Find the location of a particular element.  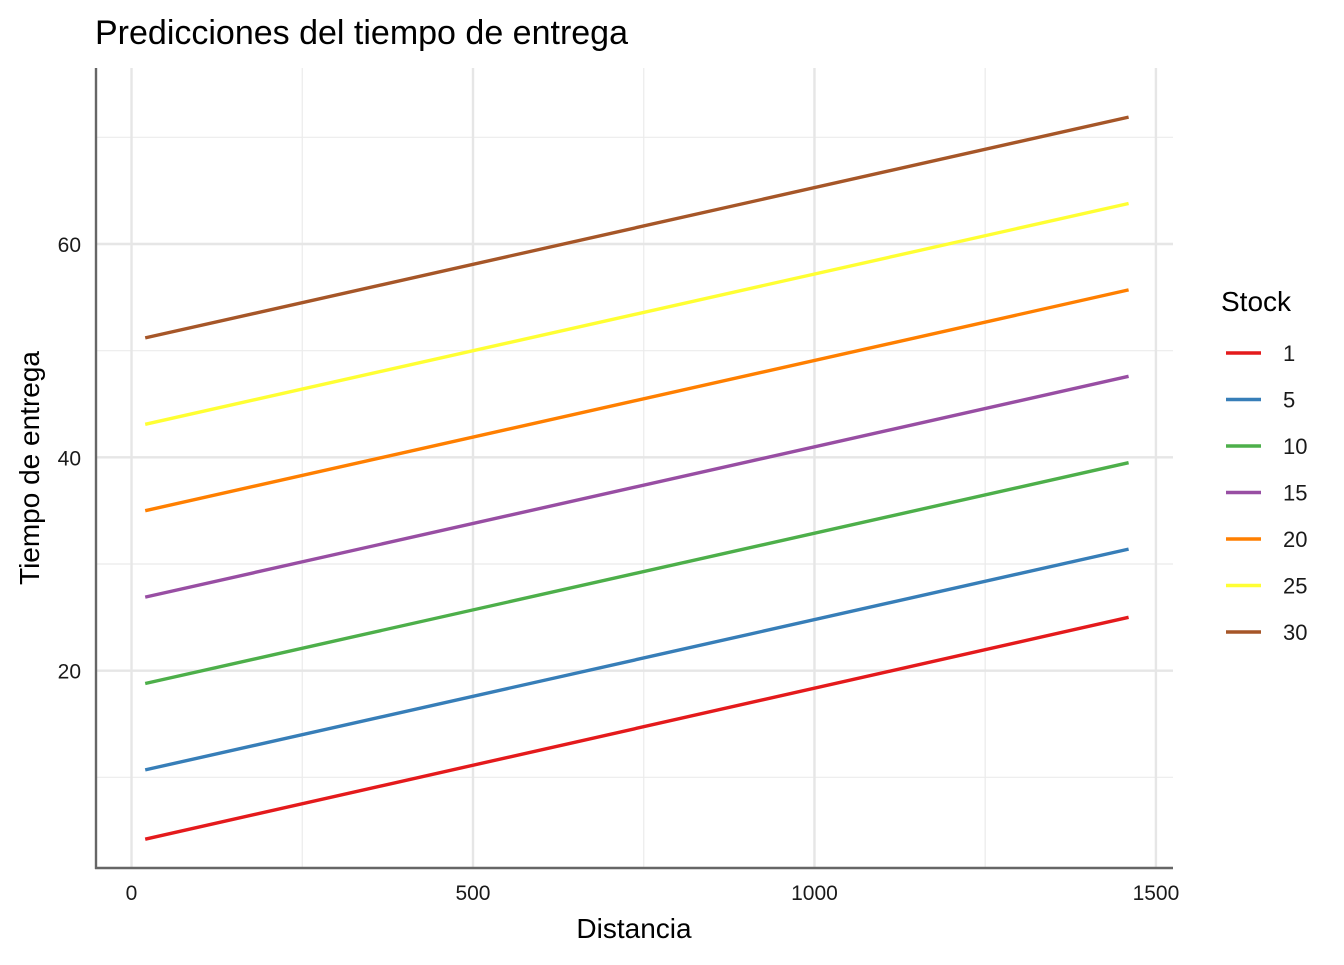

legend-label-5: 5 is located at coordinates (1289, 400).